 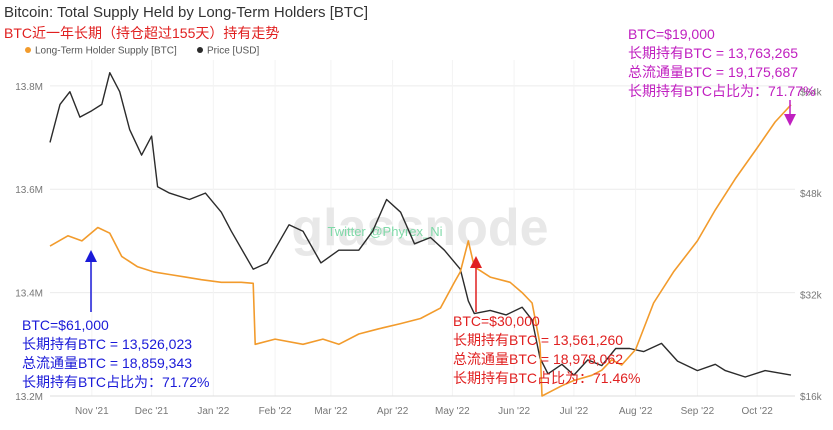 What do you see at coordinates (713, 53) in the screenshot?
I see `annotation-oct-lth: 长期持有BTC = 13,763,265` at bounding box center [713, 53].